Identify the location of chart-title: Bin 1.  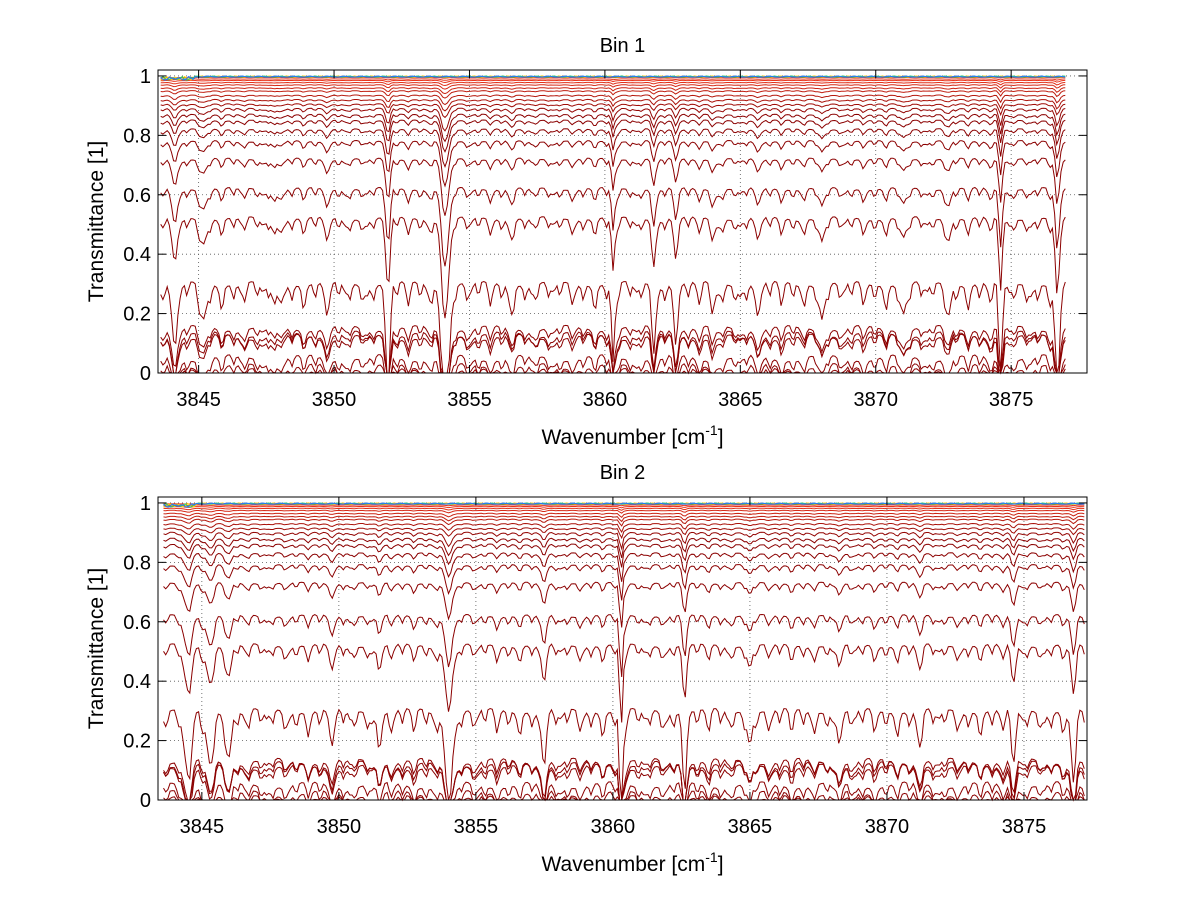
(623, 46).